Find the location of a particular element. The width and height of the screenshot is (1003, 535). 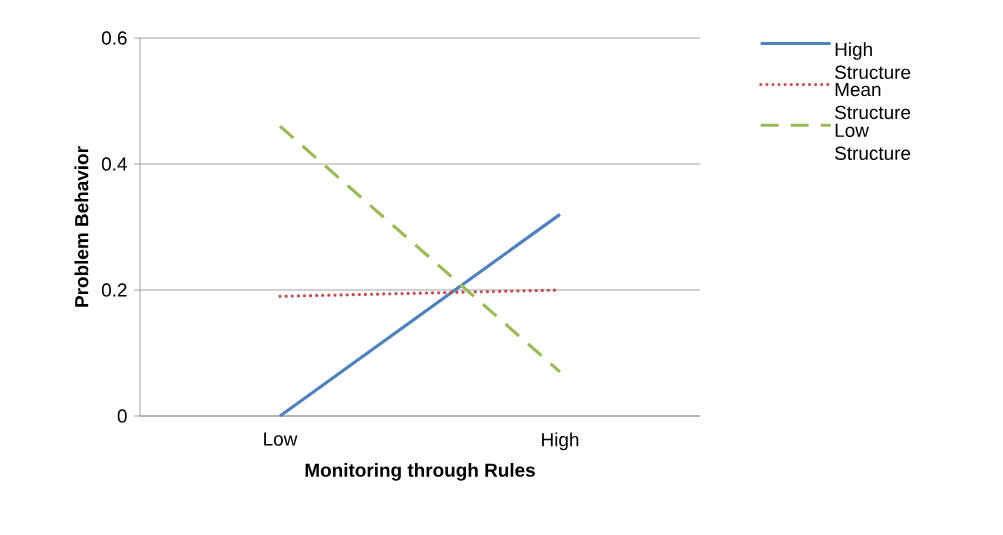

x-tick-label: Low is located at coordinates (281, 439).